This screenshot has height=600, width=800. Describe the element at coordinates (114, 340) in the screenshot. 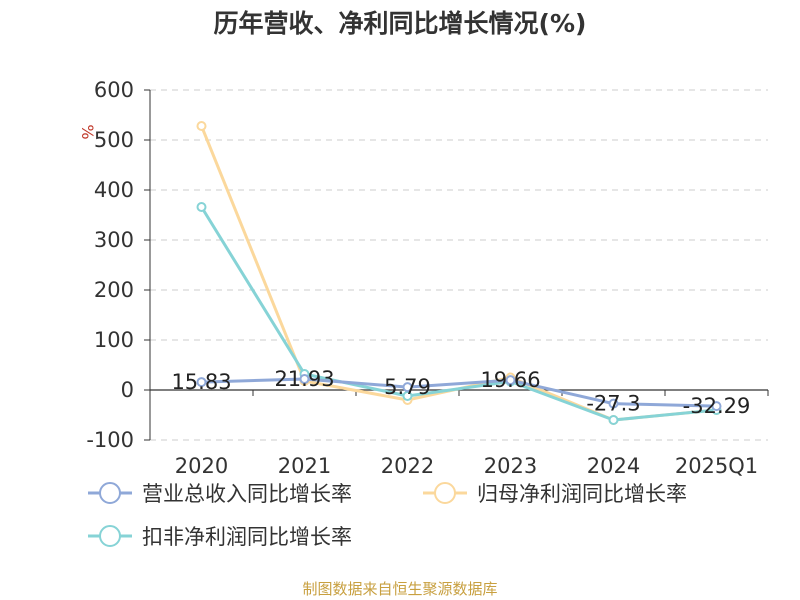

I see `y-tick-label: 100` at that location.